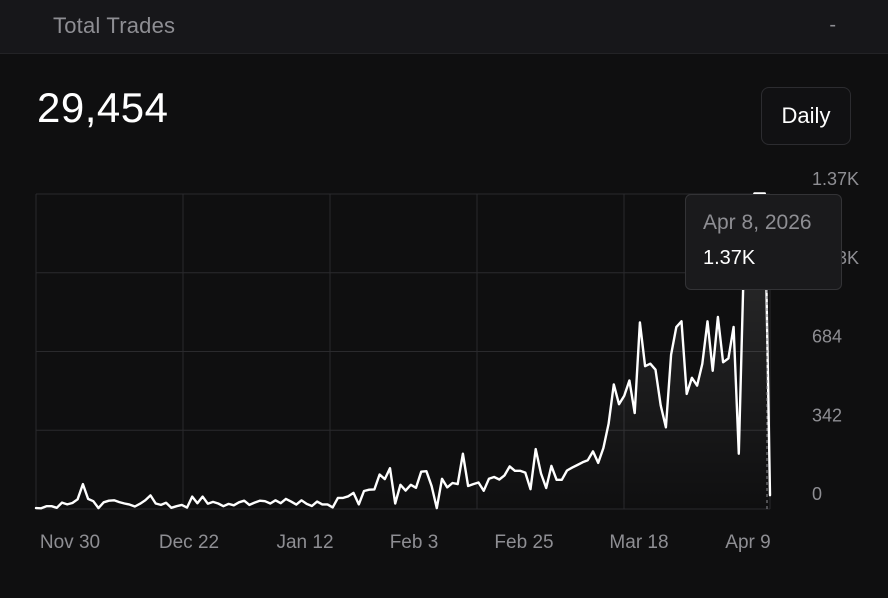  What do you see at coordinates (763, 242) in the screenshot?
I see `chart-tooltip: Apr 8, 2026 1.37K` at bounding box center [763, 242].